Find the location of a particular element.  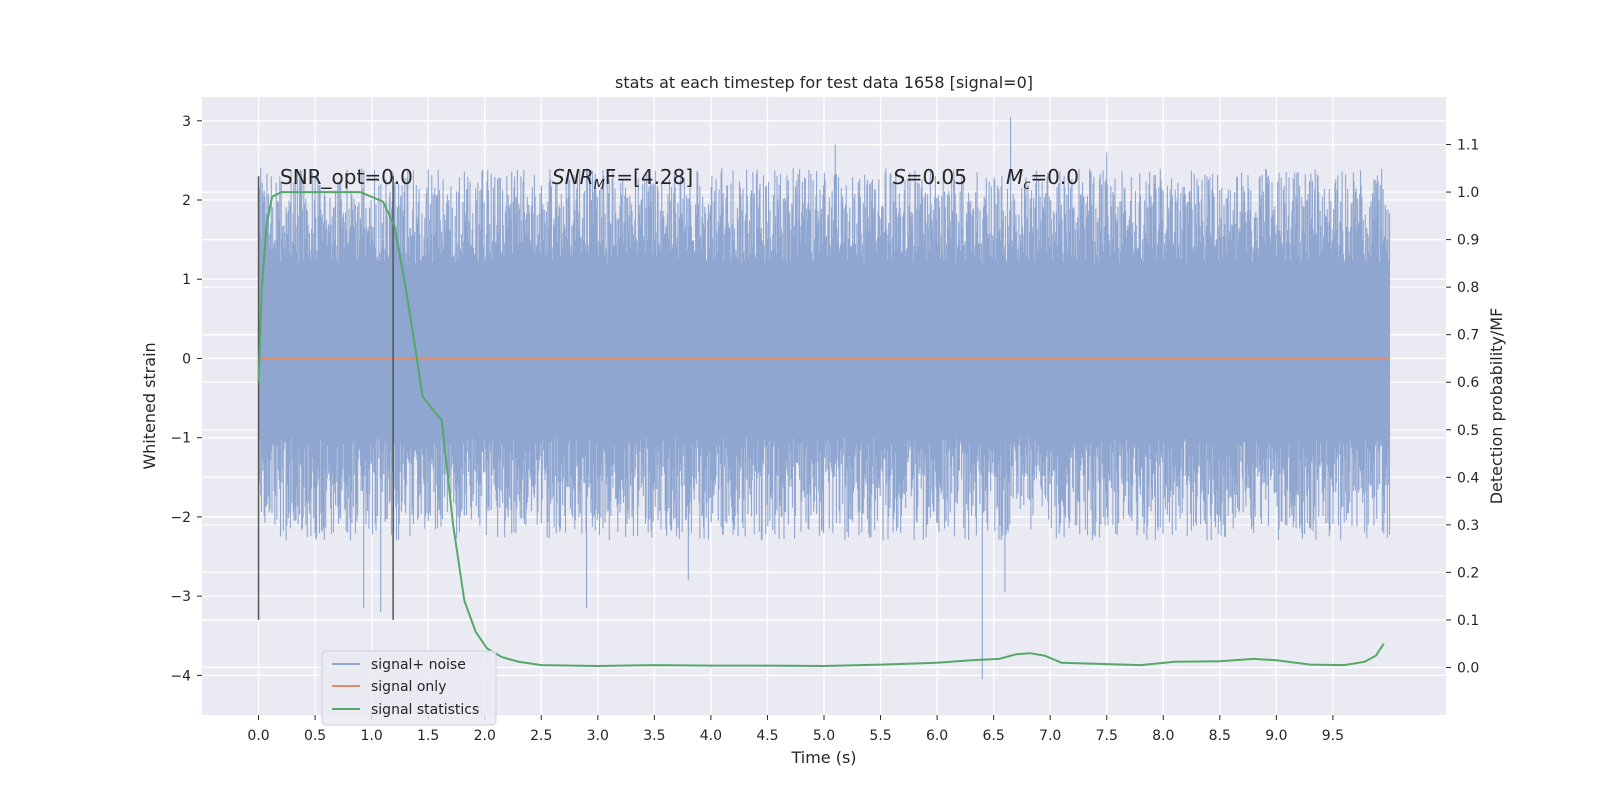

y2-axis-label: Detection probability/MF is located at coordinates (1496, 406).